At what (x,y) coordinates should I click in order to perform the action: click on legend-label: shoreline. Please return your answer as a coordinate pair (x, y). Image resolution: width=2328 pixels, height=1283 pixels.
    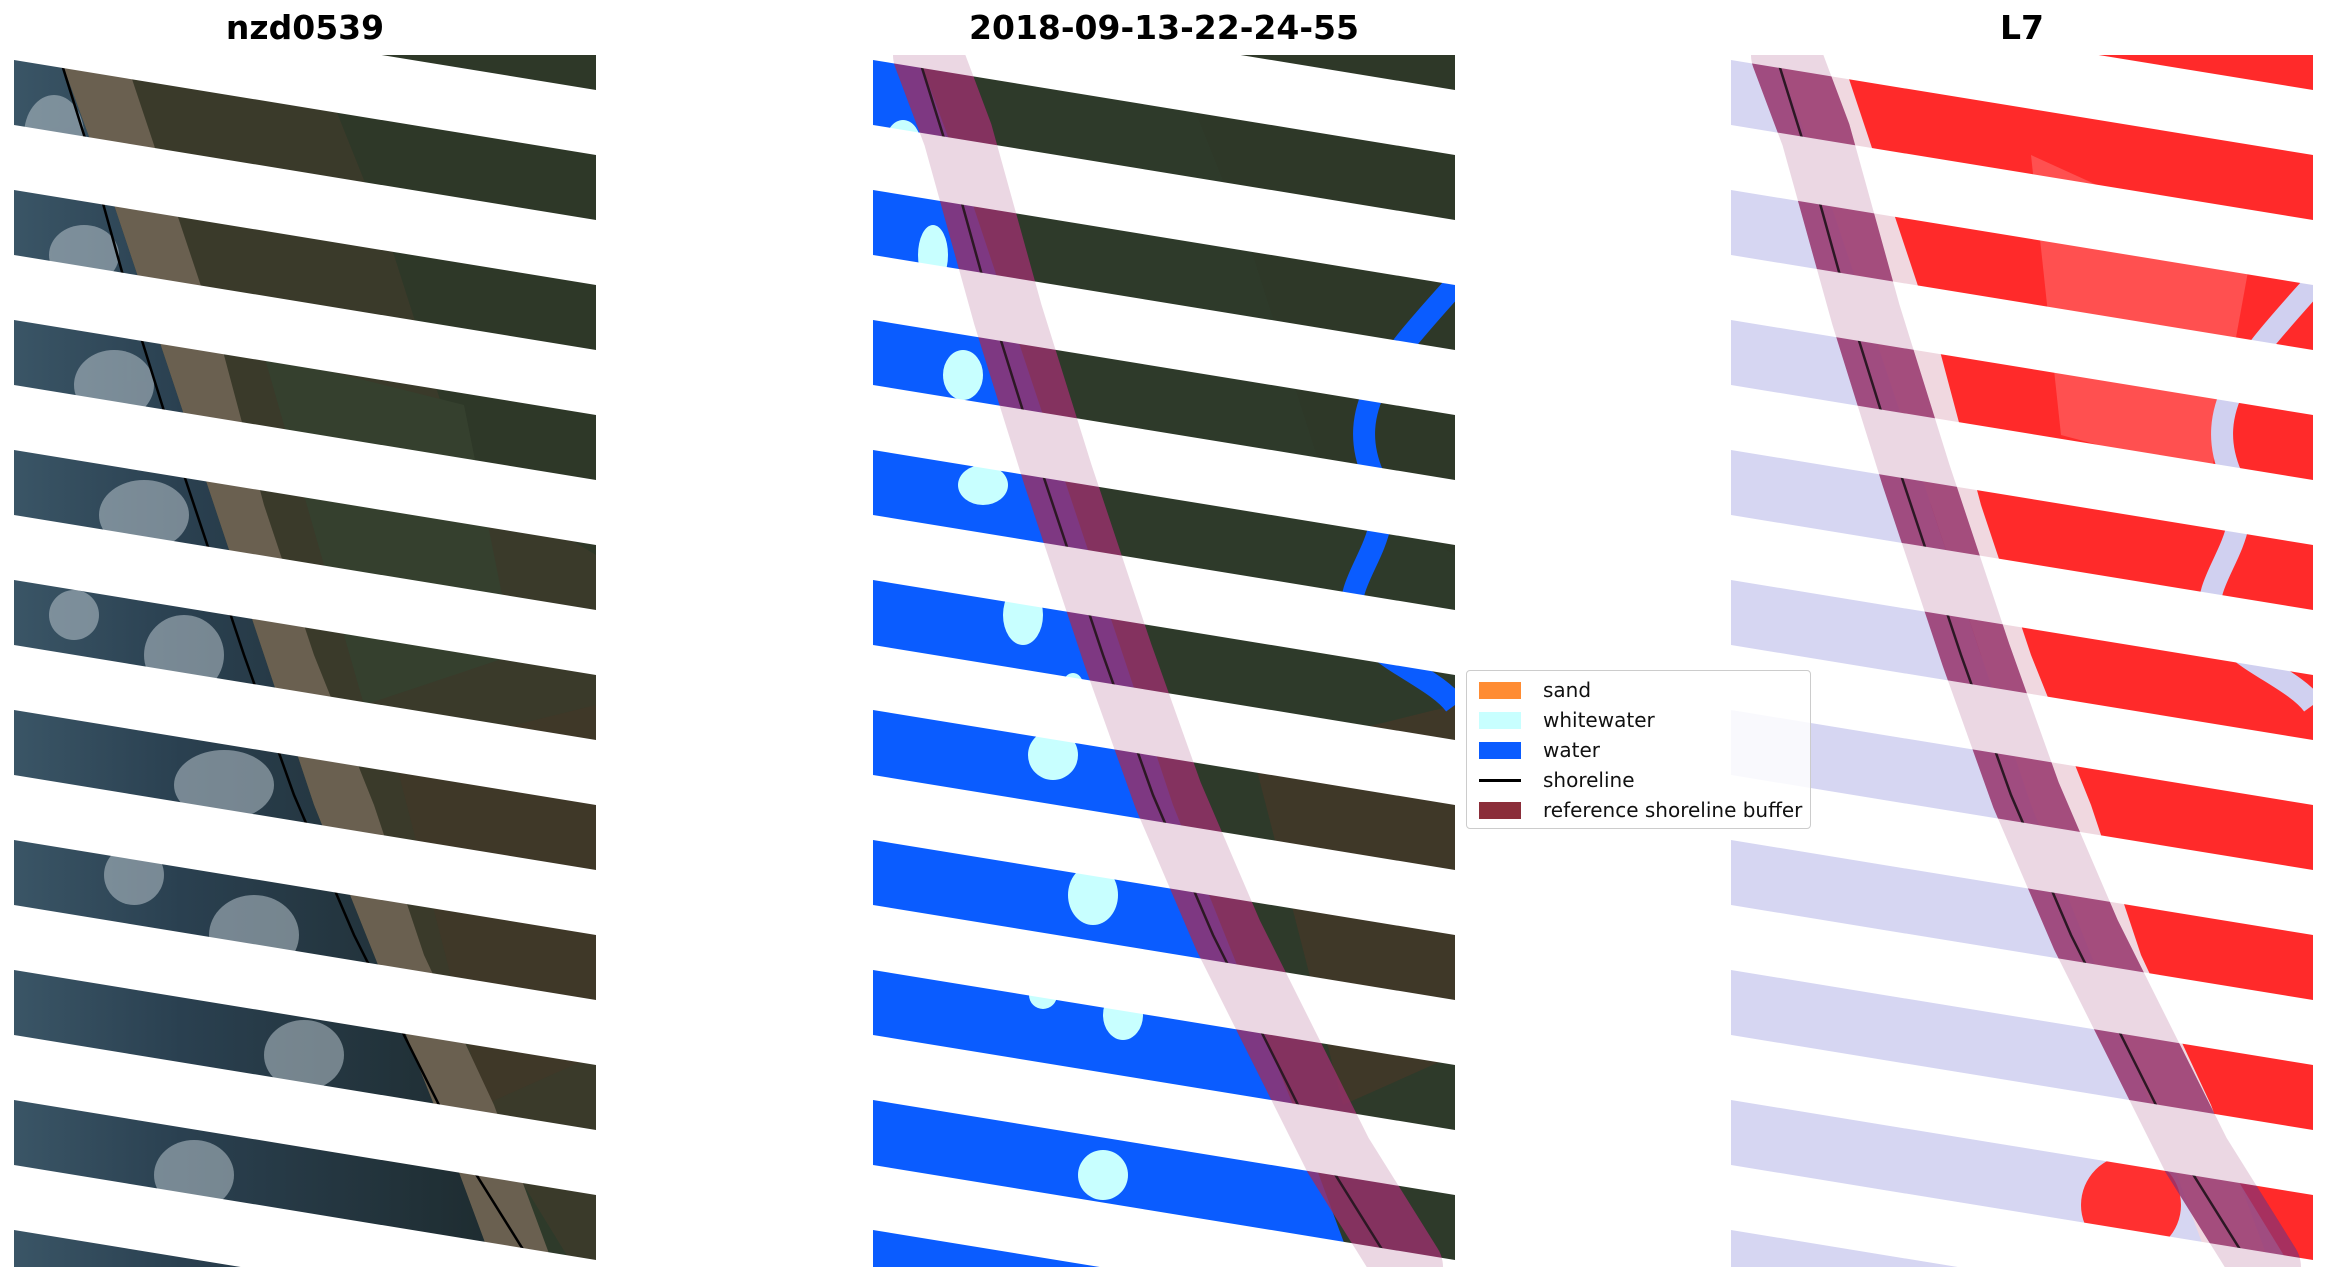
    Looking at the image, I should click on (1589, 780).